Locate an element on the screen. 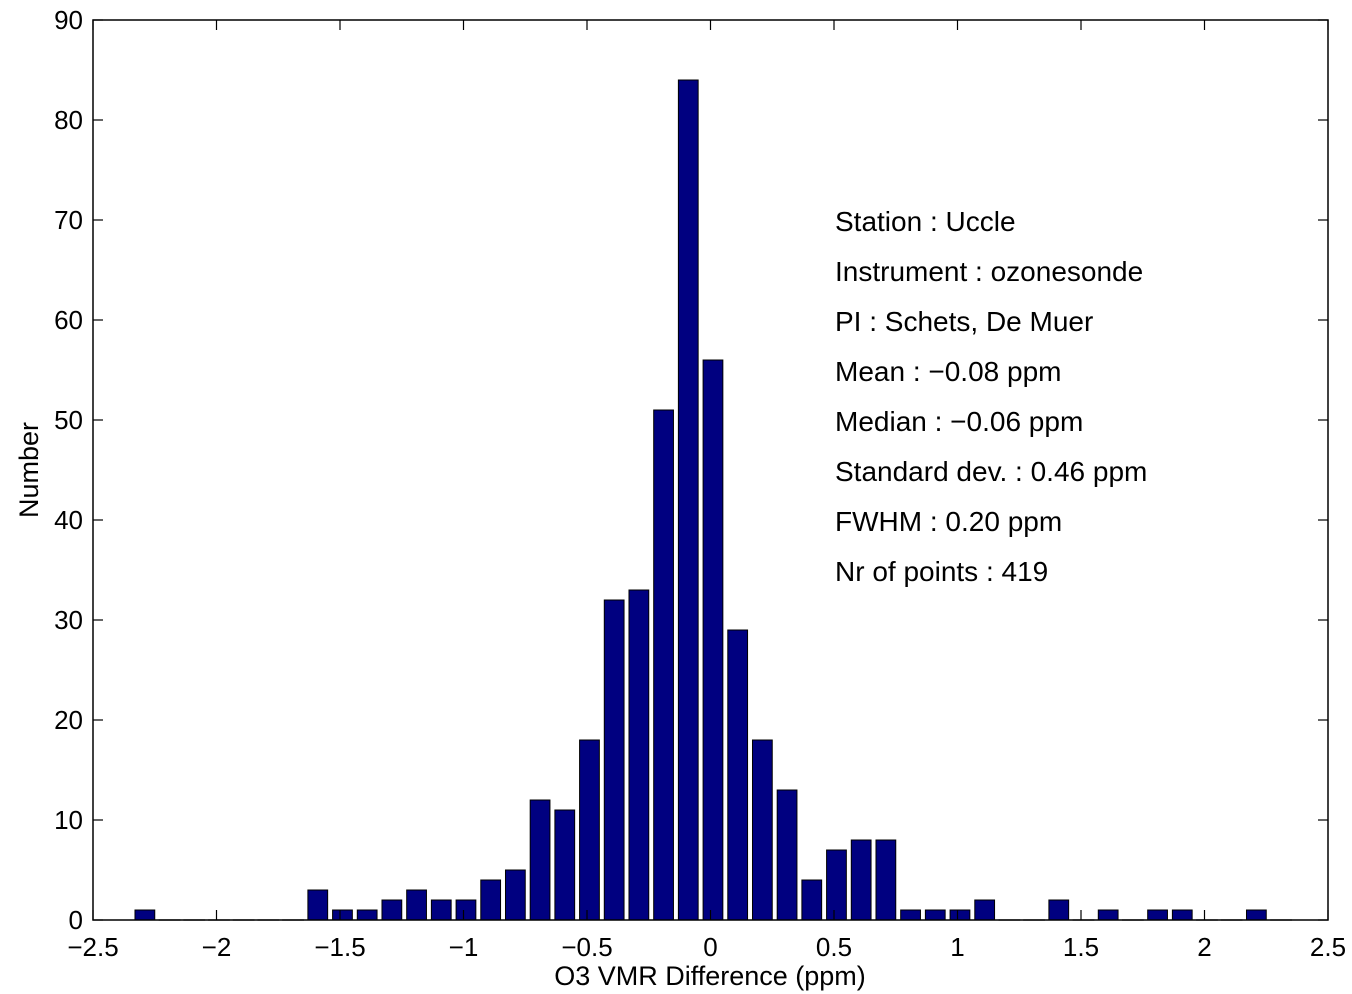  stats-annotation-line: Station : Uccle is located at coordinates (925, 221).